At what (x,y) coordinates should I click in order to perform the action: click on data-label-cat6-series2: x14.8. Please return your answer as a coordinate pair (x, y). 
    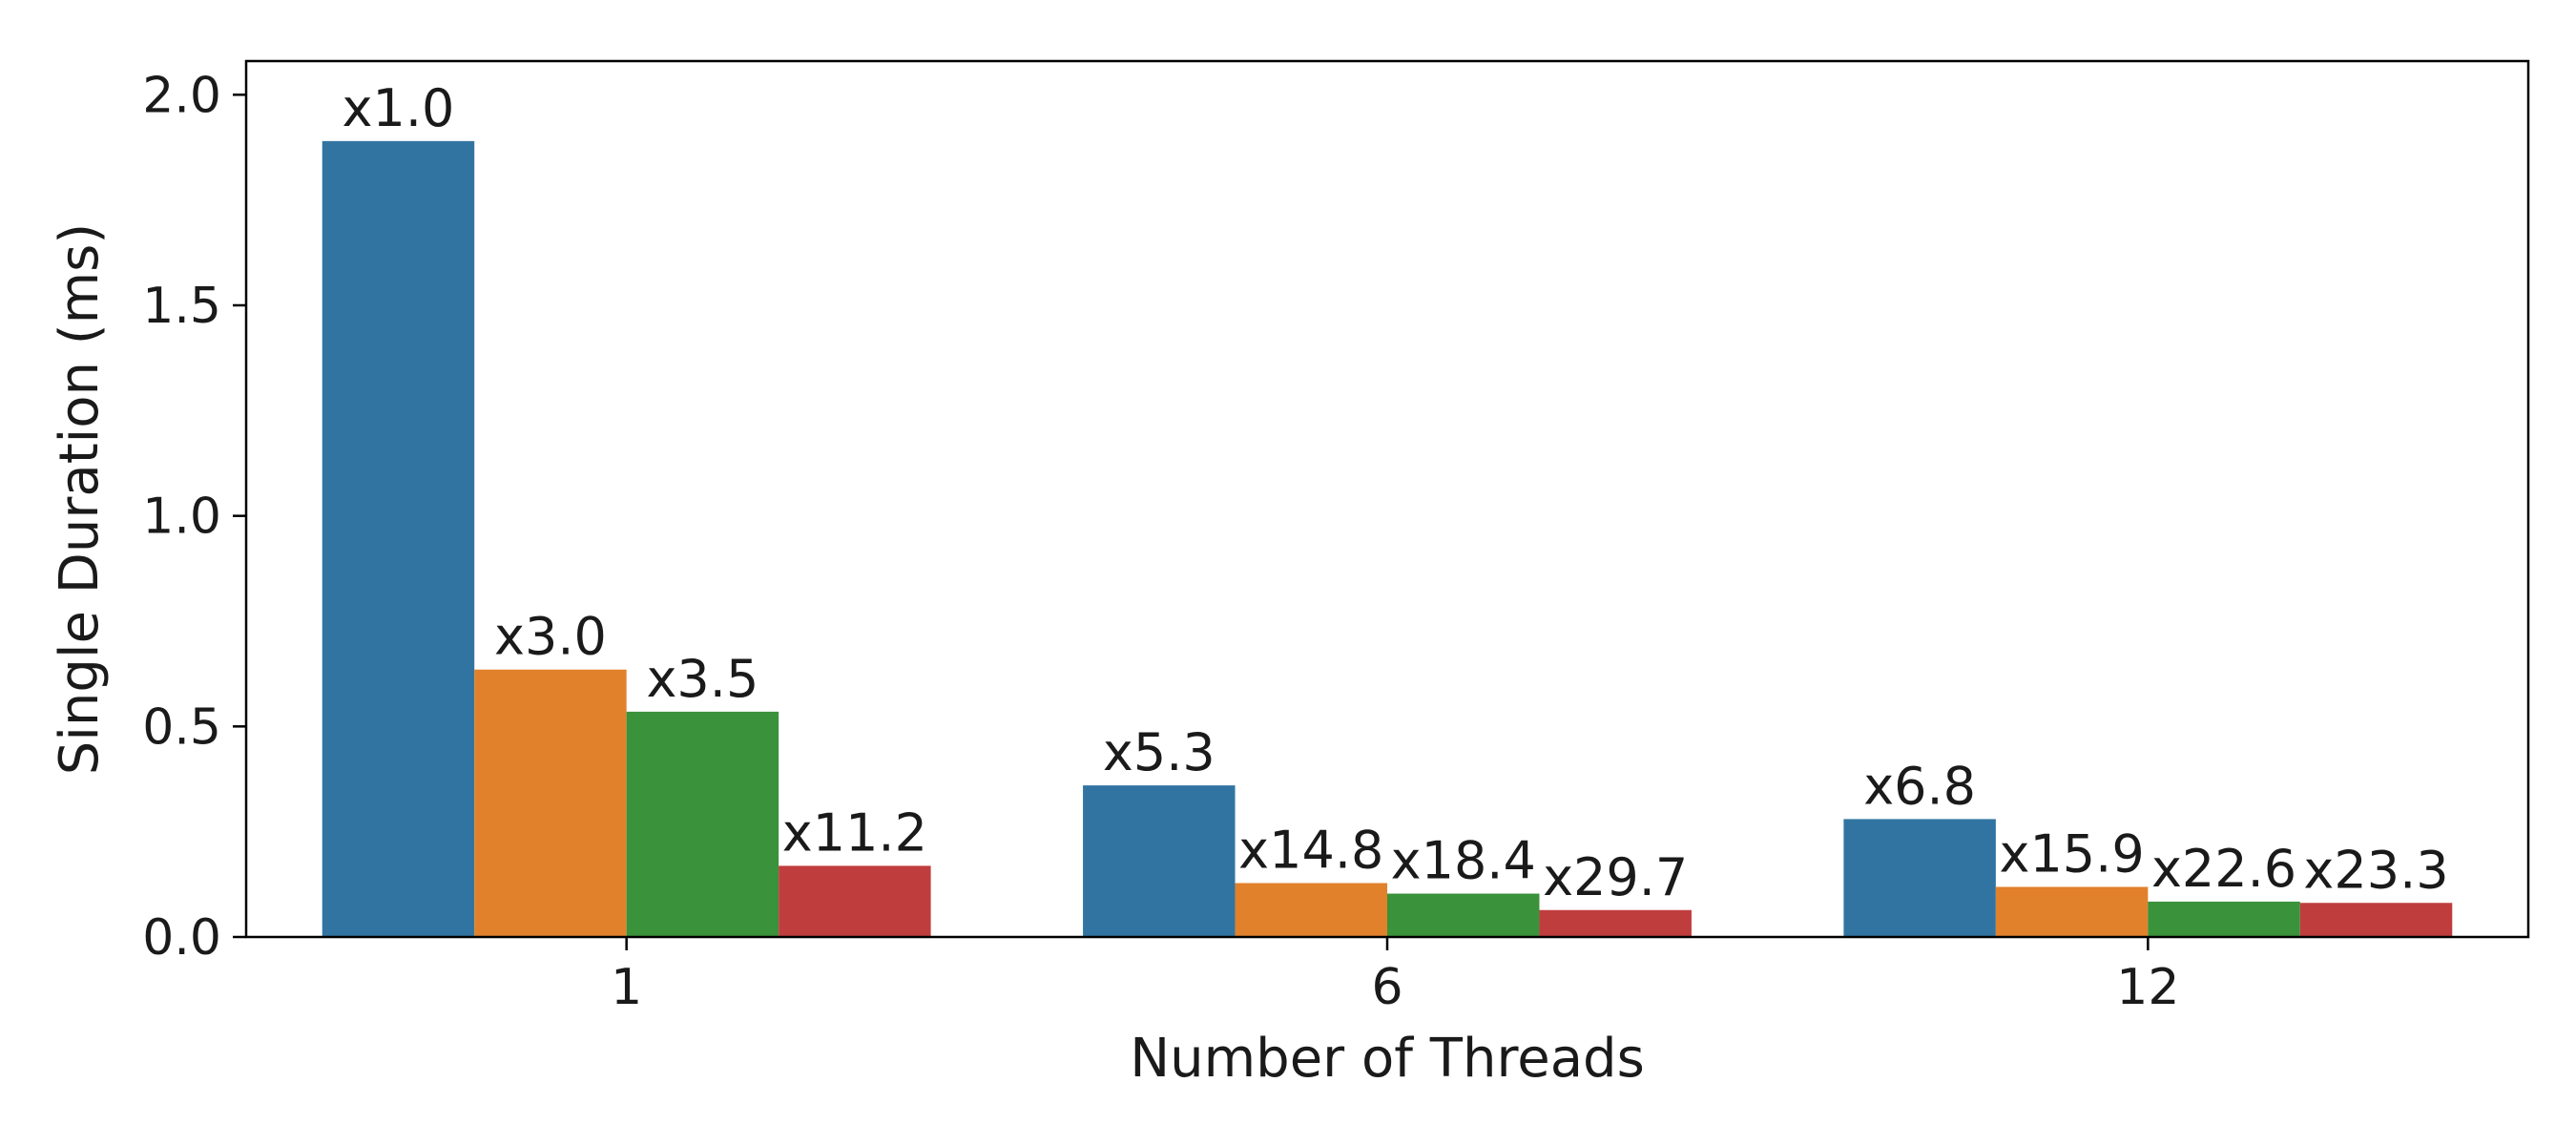
    Looking at the image, I should click on (1310, 851).